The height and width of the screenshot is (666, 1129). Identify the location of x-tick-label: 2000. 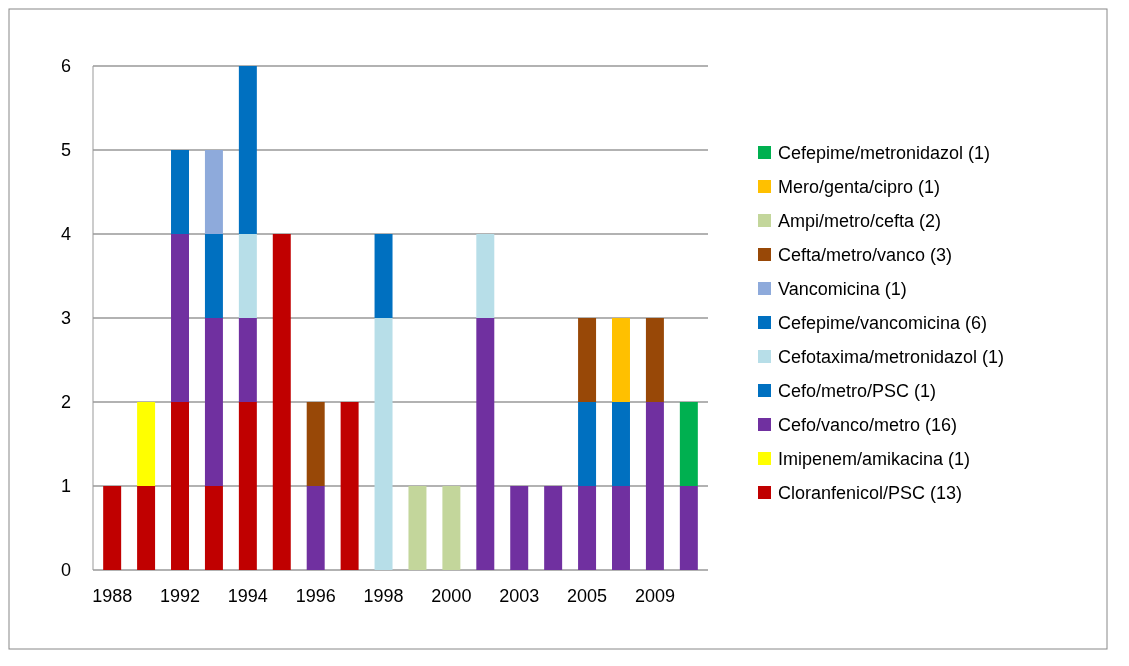
(451, 596).